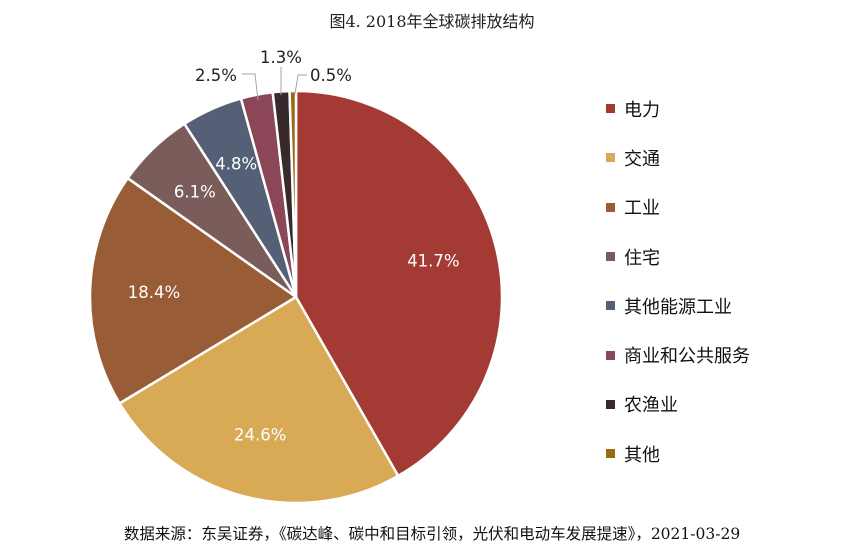 Image resolution: width=864 pixels, height=551 pixels. I want to click on legend-item: 商业和公共服务, so click(678, 354).